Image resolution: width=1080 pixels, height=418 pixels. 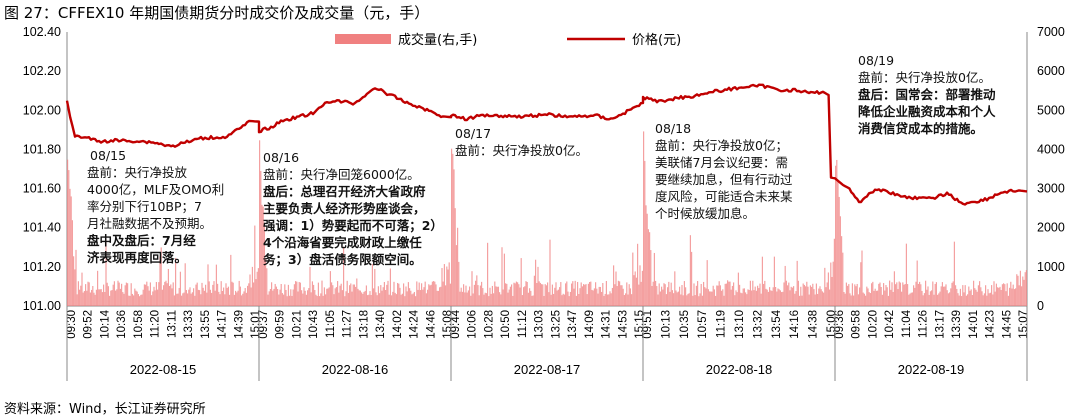 I want to click on date-label: 2022-08-19, so click(x=931, y=369).